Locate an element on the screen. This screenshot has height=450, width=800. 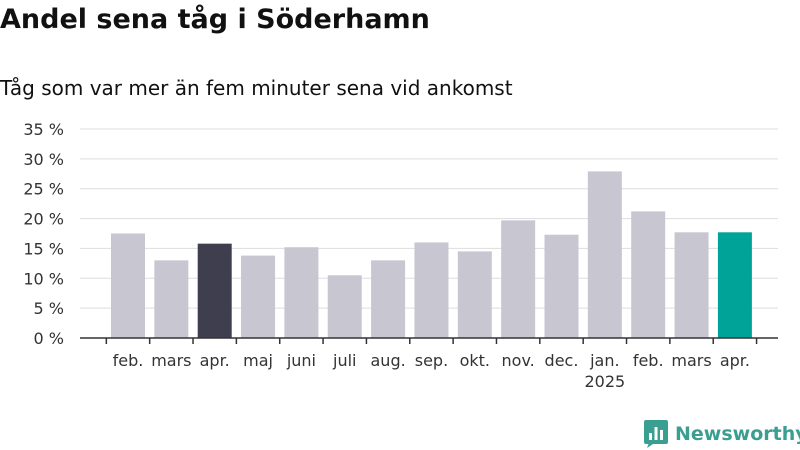
newsworthy-logo: Newsworthy is located at coordinates (722, 434).